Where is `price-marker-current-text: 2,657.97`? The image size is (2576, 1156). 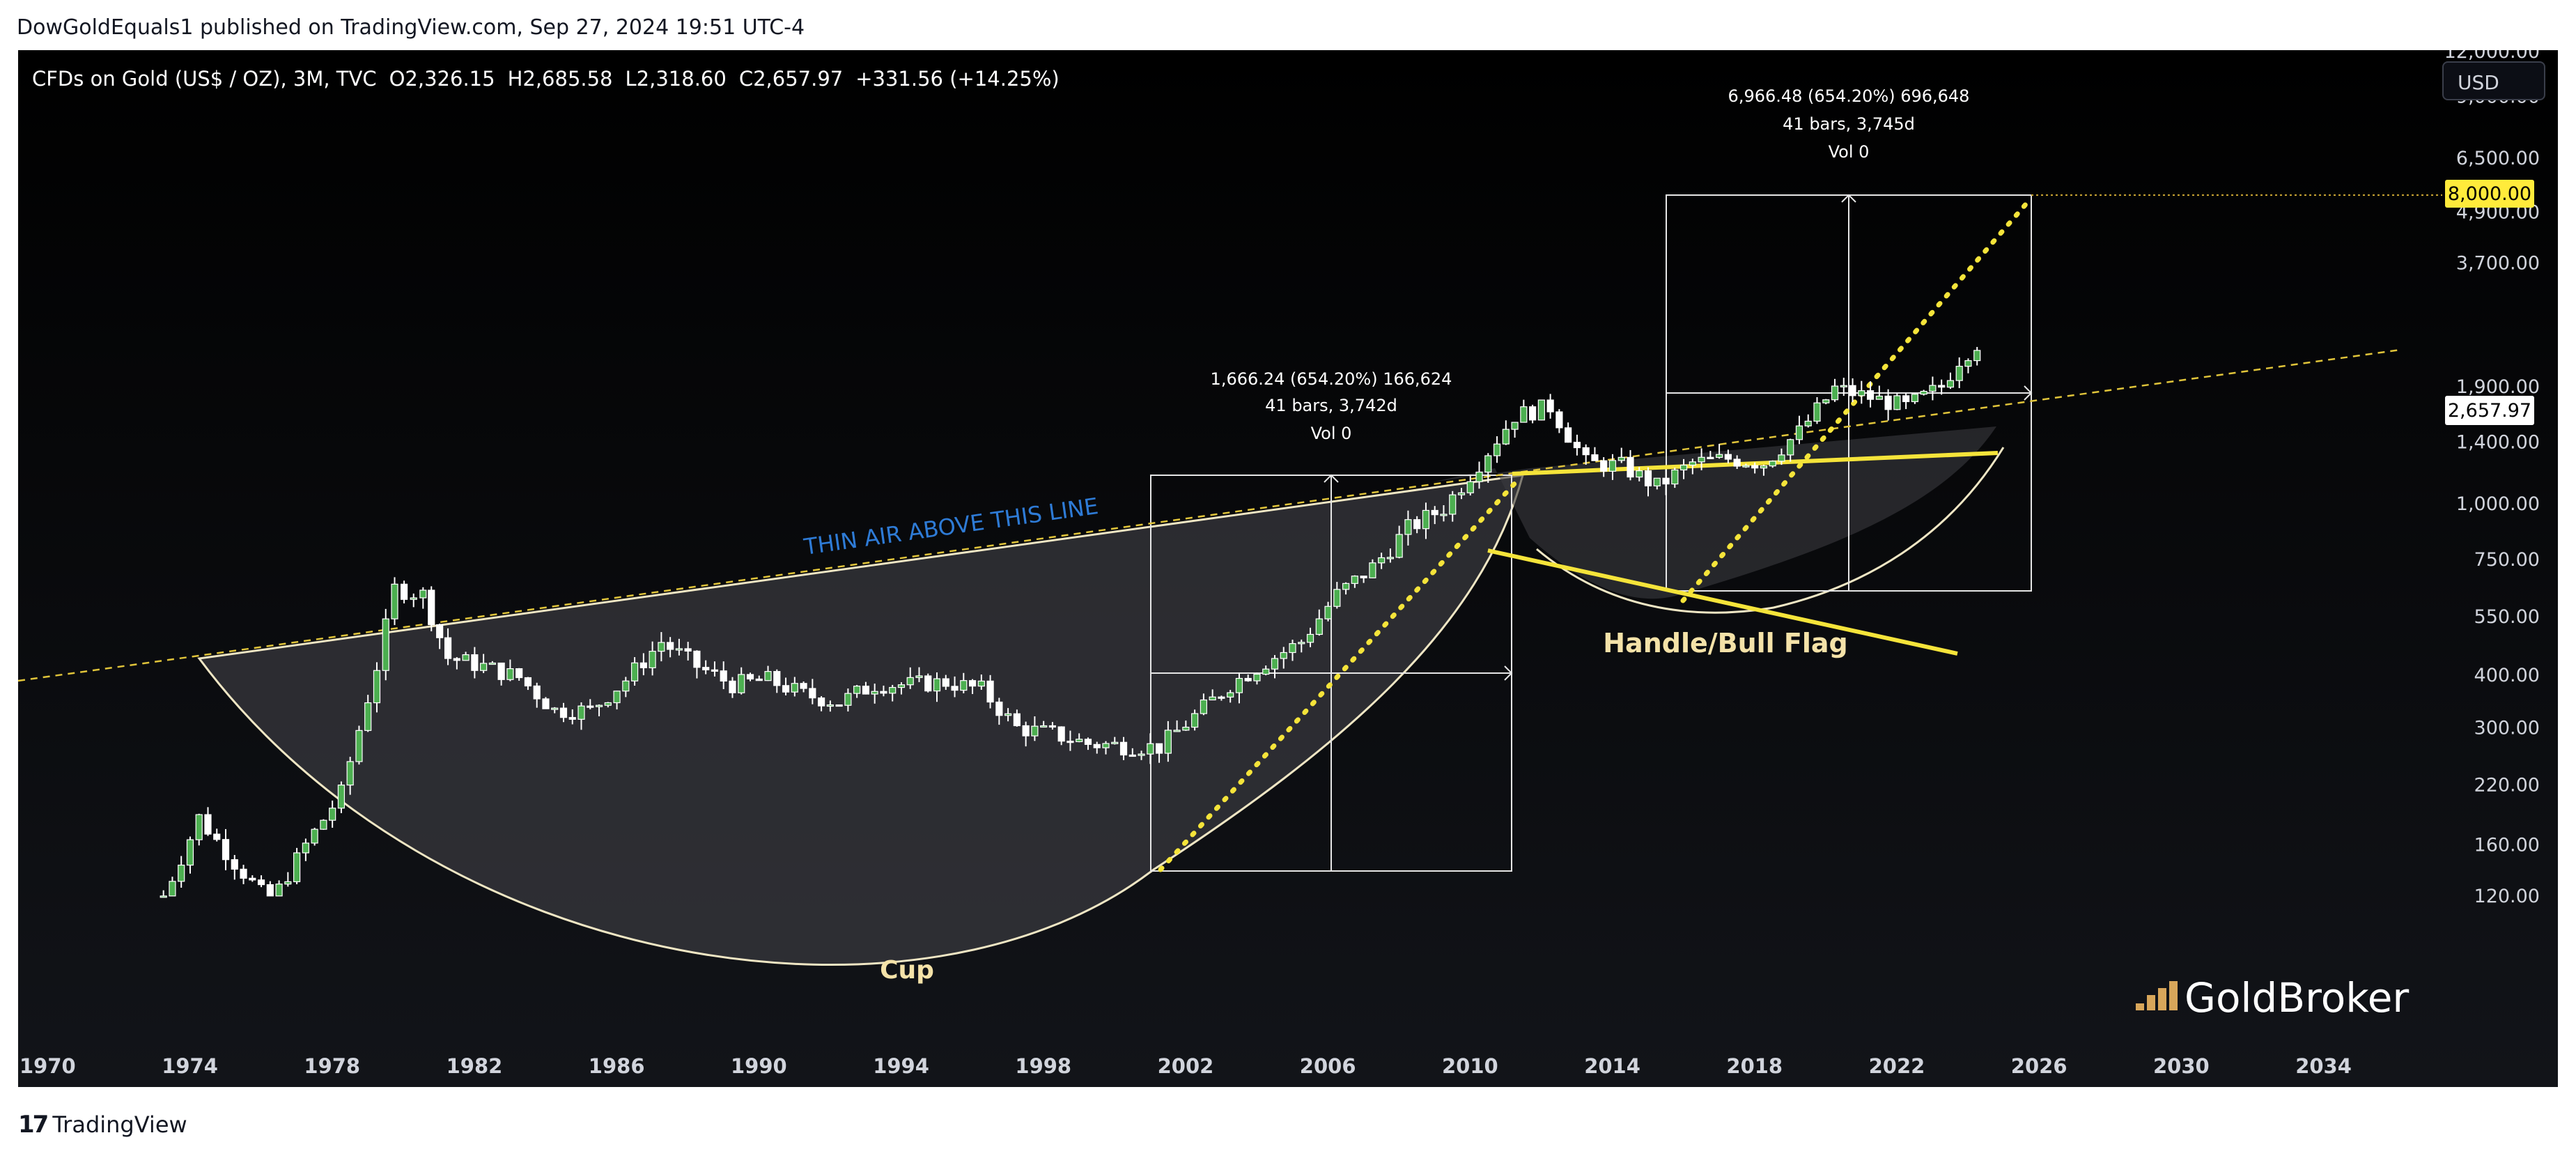
price-marker-current-text: 2,657.97 is located at coordinates (2489, 411).